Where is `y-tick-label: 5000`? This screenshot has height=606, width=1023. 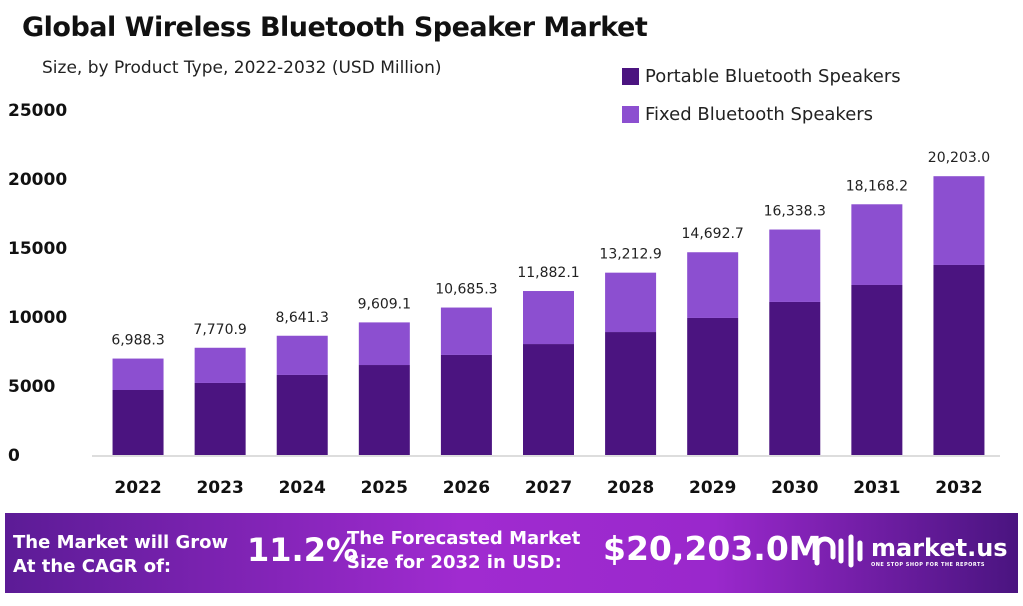
y-tick-label: 5000 is located at coordinates (31, 387).